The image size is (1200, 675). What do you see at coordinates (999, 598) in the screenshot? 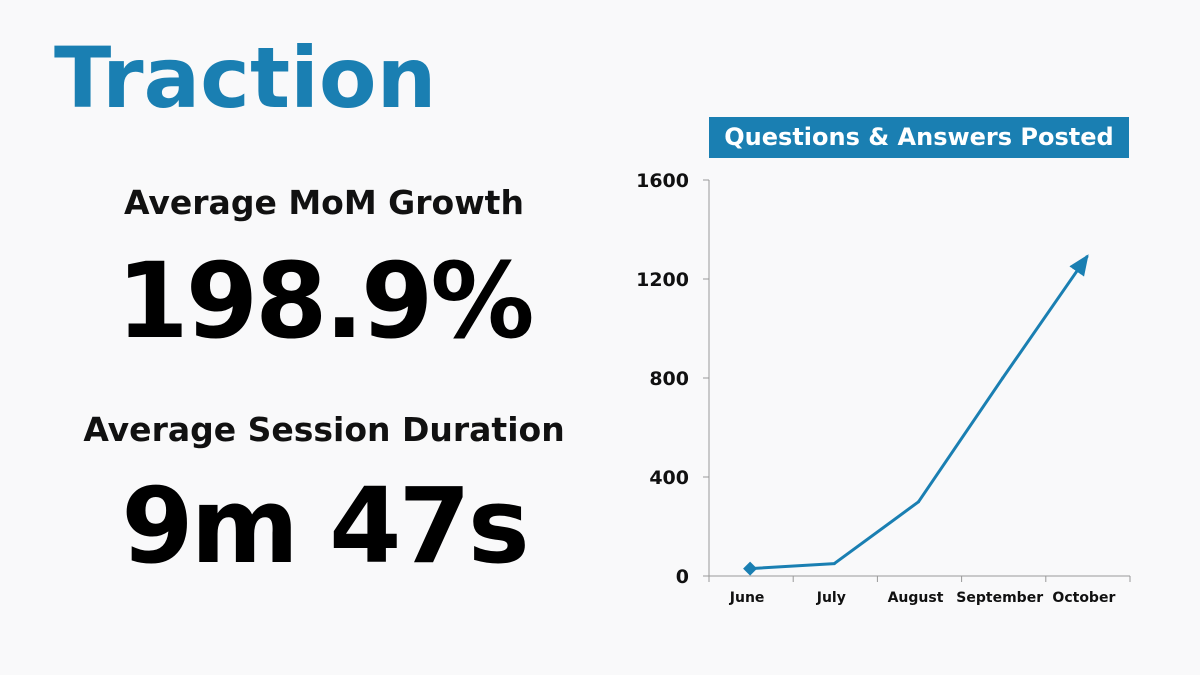
I see `x-tick-label: September` at bounding box center [999, 598].